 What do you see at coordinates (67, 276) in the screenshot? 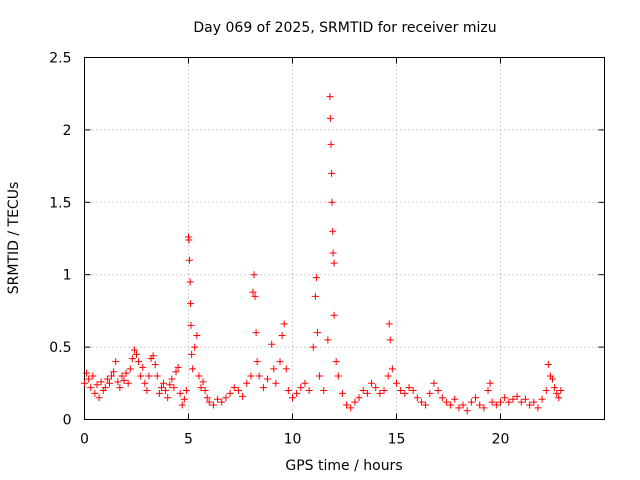
I see `y-tick-label: 1` at bounding box center [67, 276].